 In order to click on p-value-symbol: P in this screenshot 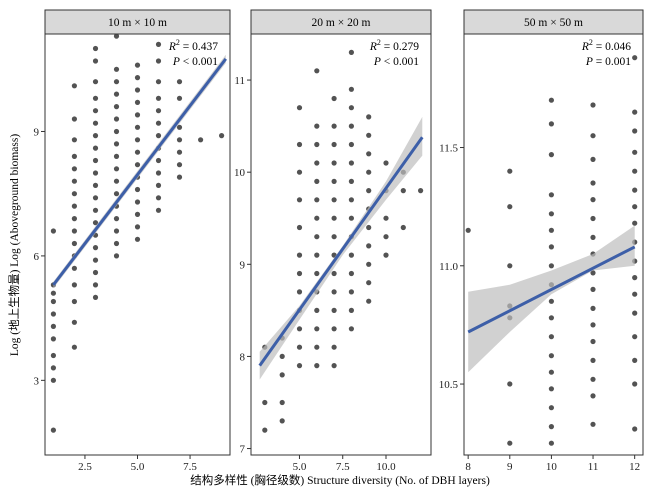, I will do `click(377, 62)`.